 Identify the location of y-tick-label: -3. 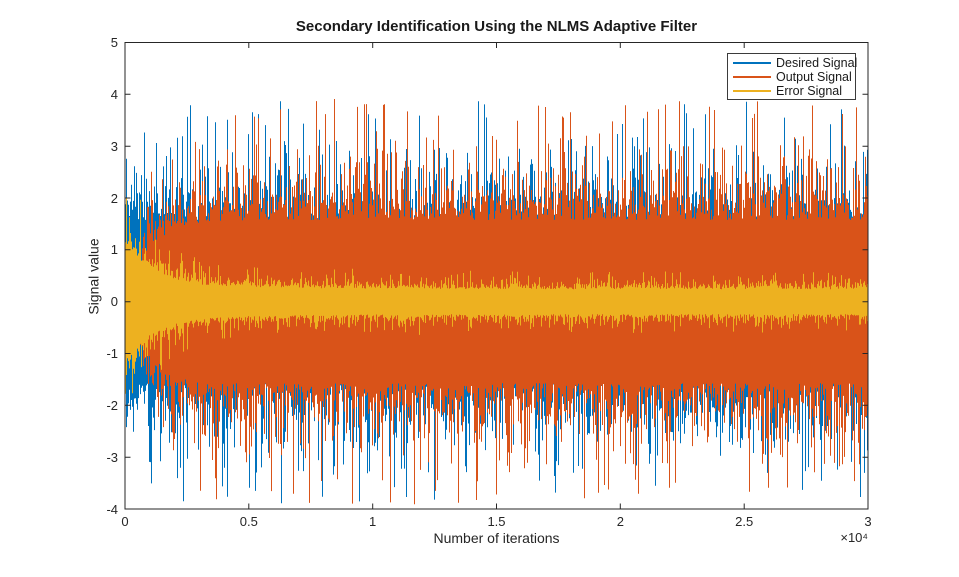
(112, 457).